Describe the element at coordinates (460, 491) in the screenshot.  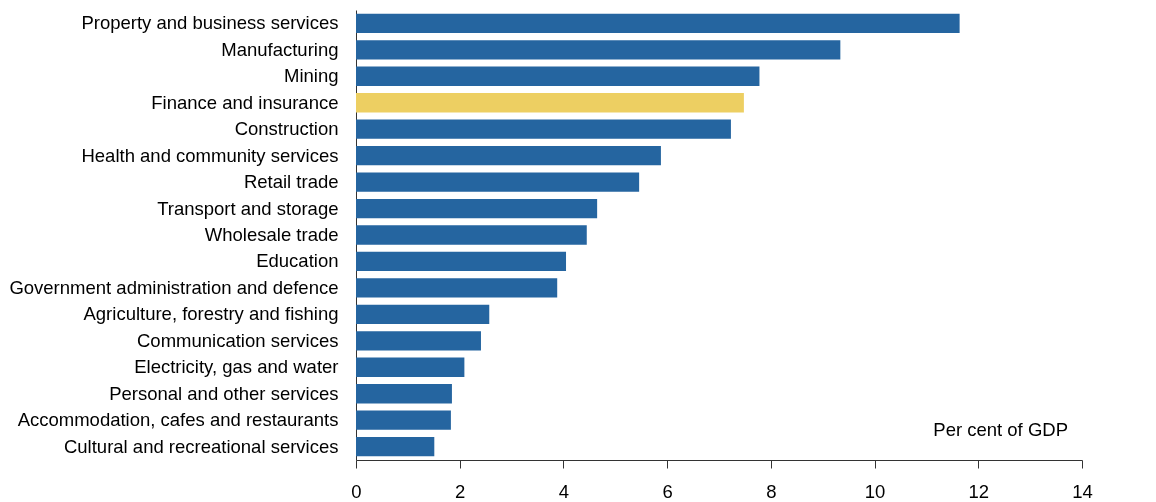
I see `x-tick-label: 2` at that location.